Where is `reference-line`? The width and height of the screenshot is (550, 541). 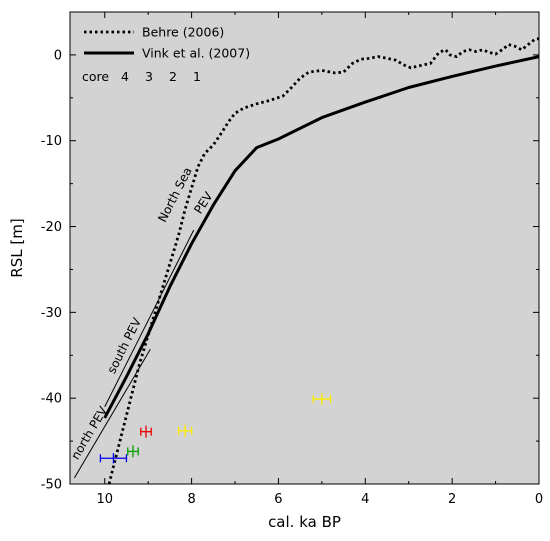
reference-line is located at coordinates (149, 318).